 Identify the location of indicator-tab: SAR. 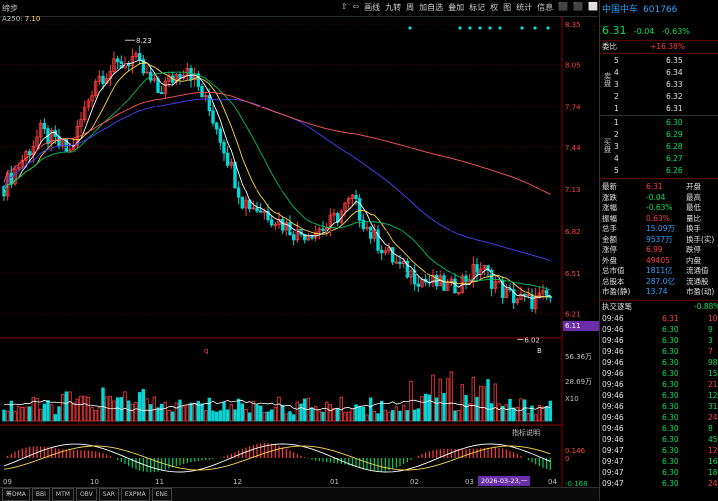
(108, 494).